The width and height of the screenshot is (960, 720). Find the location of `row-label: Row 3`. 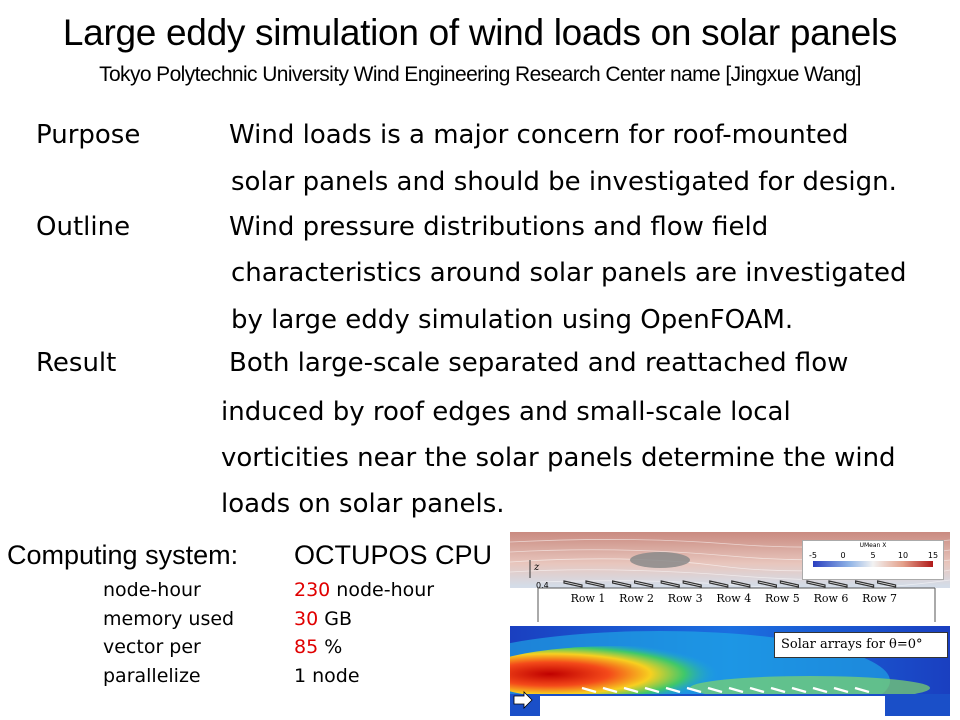

row-label: Row 3 is located at coordinates (685, 598).